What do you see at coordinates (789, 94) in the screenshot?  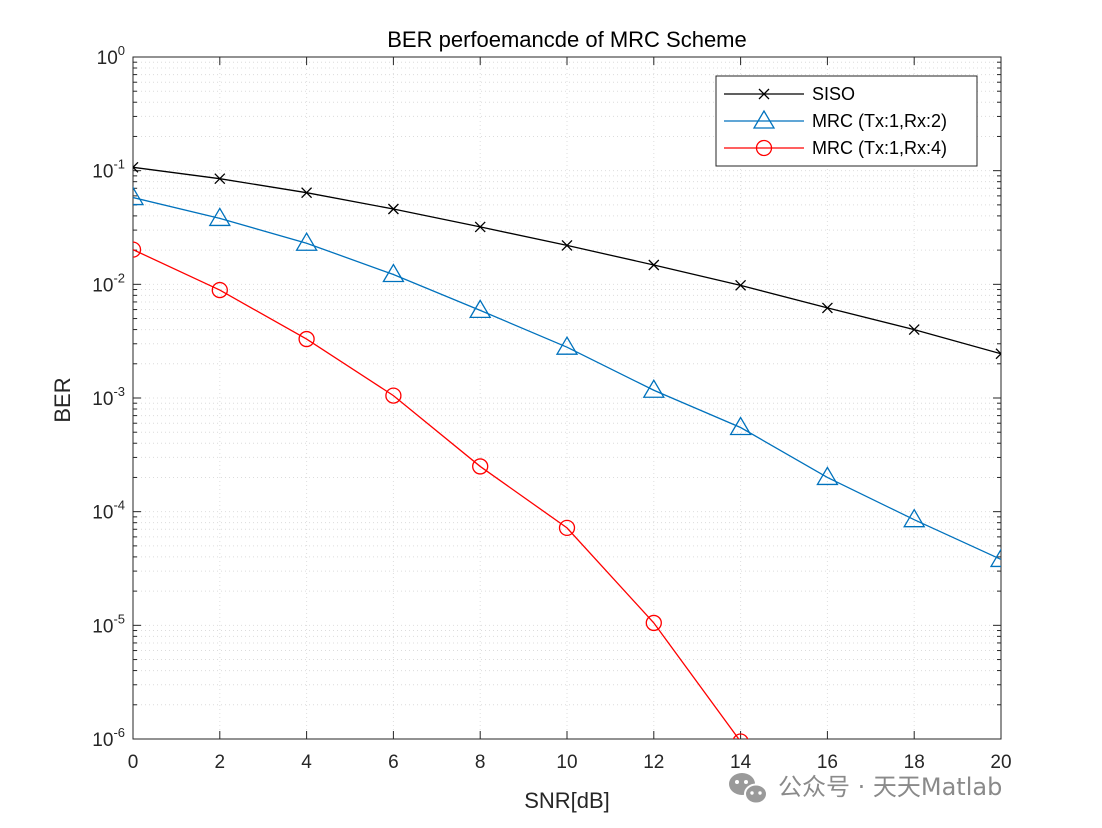 I see `legend-entry: SISO` at bounding box center [789, 94].